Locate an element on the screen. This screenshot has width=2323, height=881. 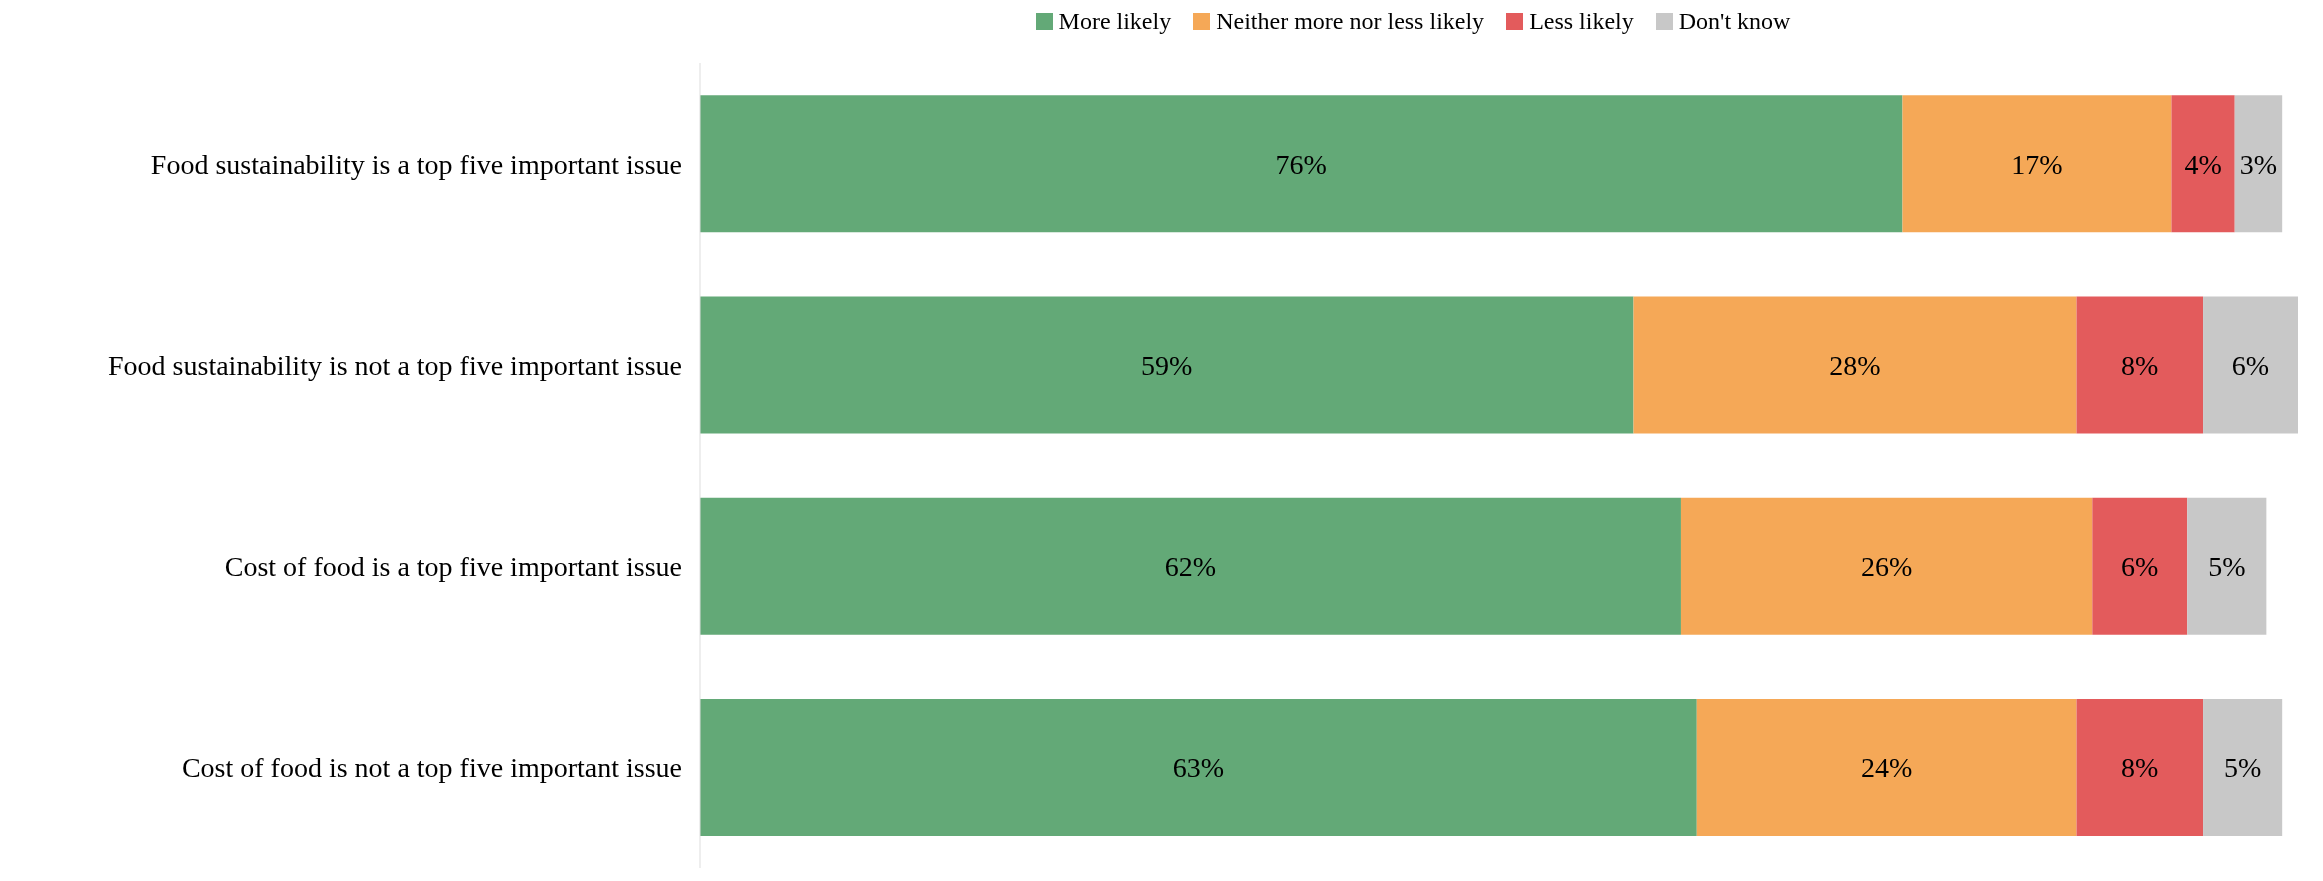
legend-label: More likely is located at coordinates (1114, 21).